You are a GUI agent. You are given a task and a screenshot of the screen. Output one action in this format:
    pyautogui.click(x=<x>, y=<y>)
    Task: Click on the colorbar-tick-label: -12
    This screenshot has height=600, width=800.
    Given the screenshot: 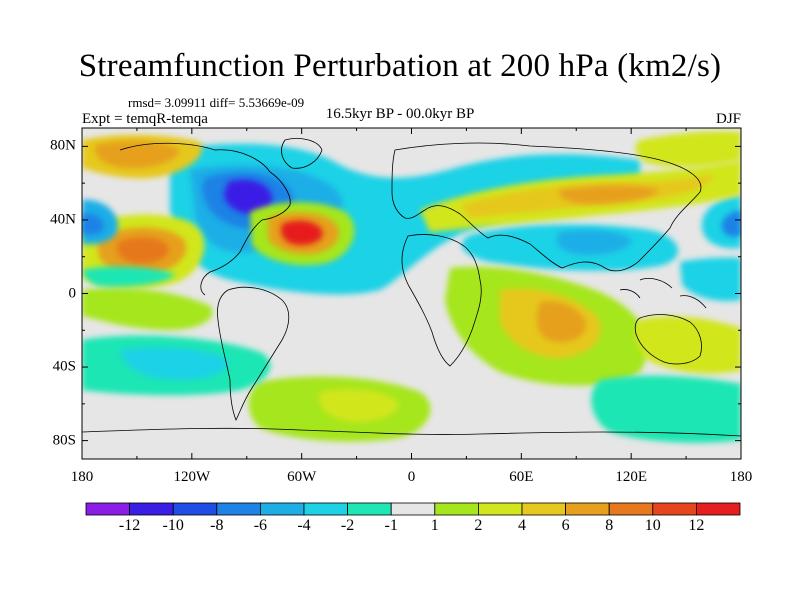 What is the action you would take?
    pyautogui.click(x=129, y=525)
    